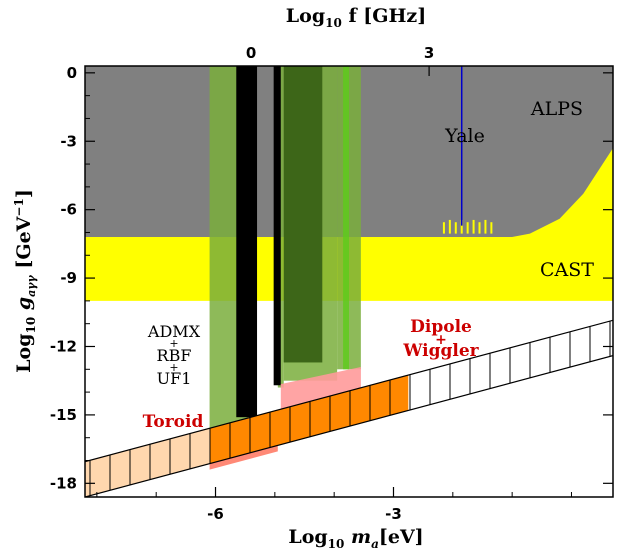 This screenshot has width=627, height=554. What do you see at coordinates (441, 340) in the screenshot?
I see `dipole-plus: +` at bounding box center [441, 340].